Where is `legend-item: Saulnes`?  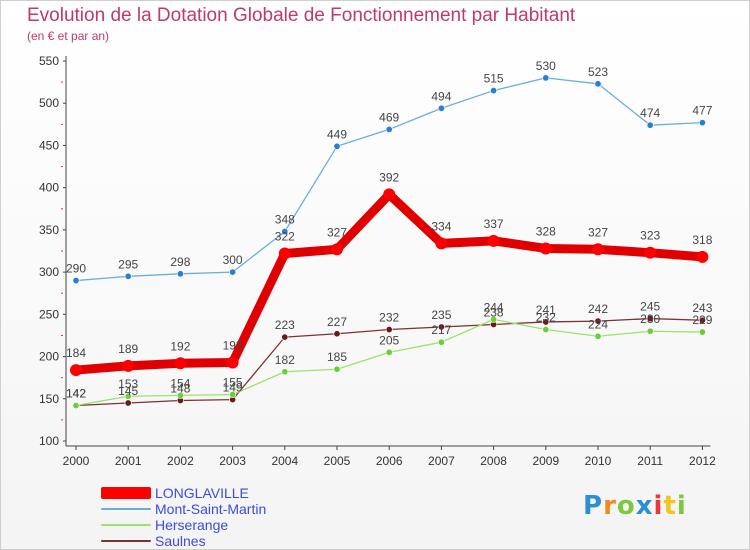
legend-item: Saulnes is located at coordinates (183, 541).